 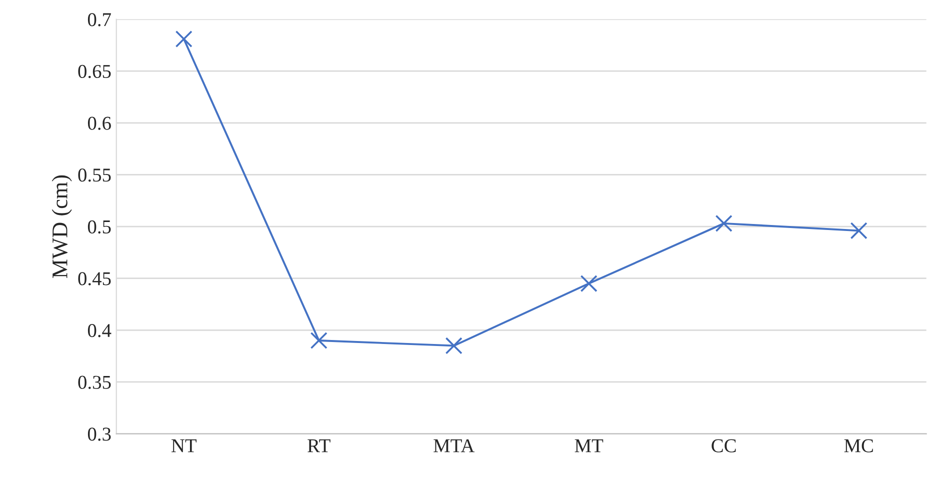 I want to click on y-tick-label: 0.6, so click(x=99, y=123).